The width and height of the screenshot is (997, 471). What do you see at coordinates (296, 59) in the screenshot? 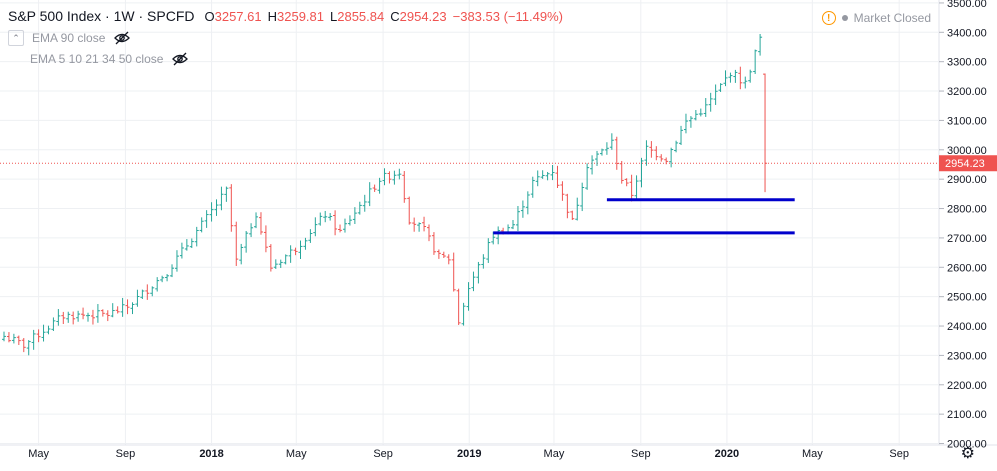
I see `indicator-ema-ribbon: EMA 5 10 21 34 50 close` at bounding box center [296, 59].